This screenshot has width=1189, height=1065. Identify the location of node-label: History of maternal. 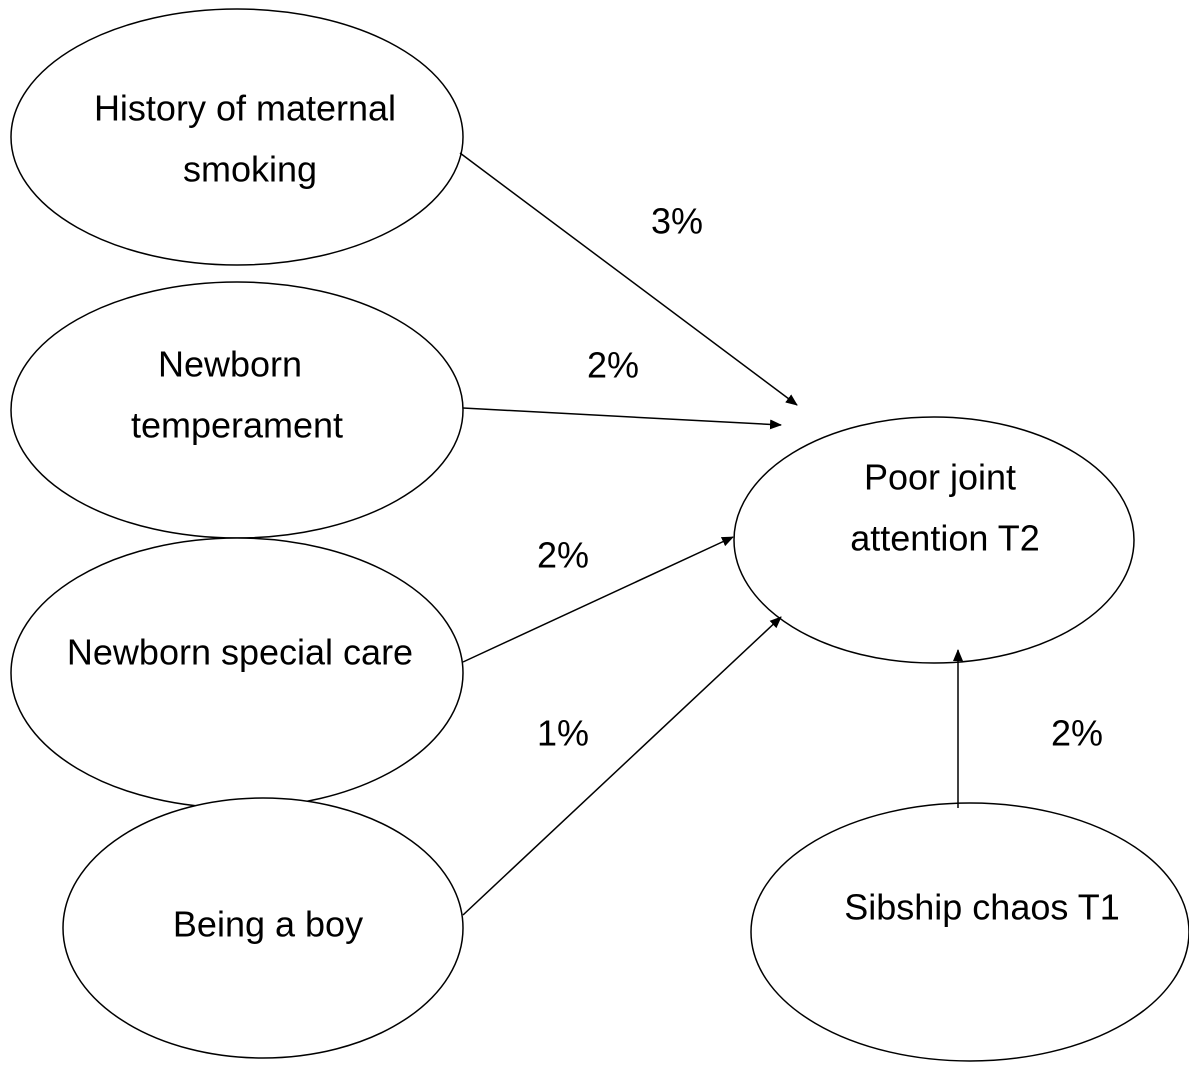
(245, 108).